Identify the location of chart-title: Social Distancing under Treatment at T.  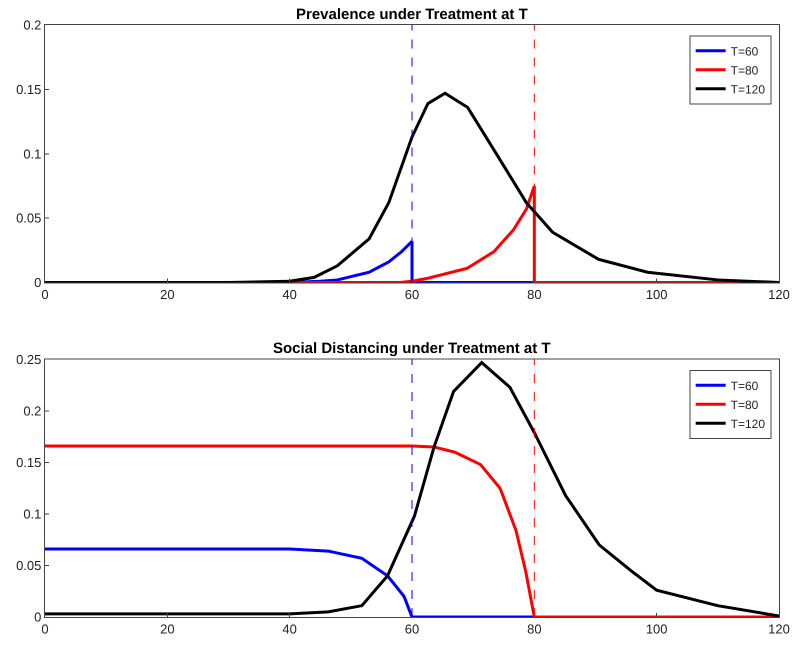
(412, 348).